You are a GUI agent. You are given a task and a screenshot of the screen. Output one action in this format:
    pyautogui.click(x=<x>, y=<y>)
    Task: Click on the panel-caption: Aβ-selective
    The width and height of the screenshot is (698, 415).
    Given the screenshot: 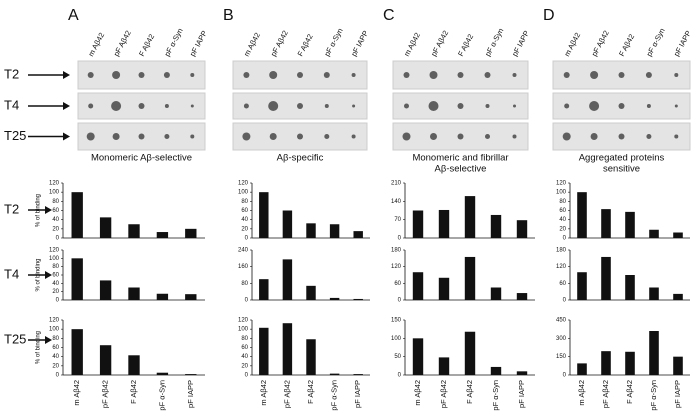 What is the action you would take?
    pyautogui.click(x=461, y=169)
    